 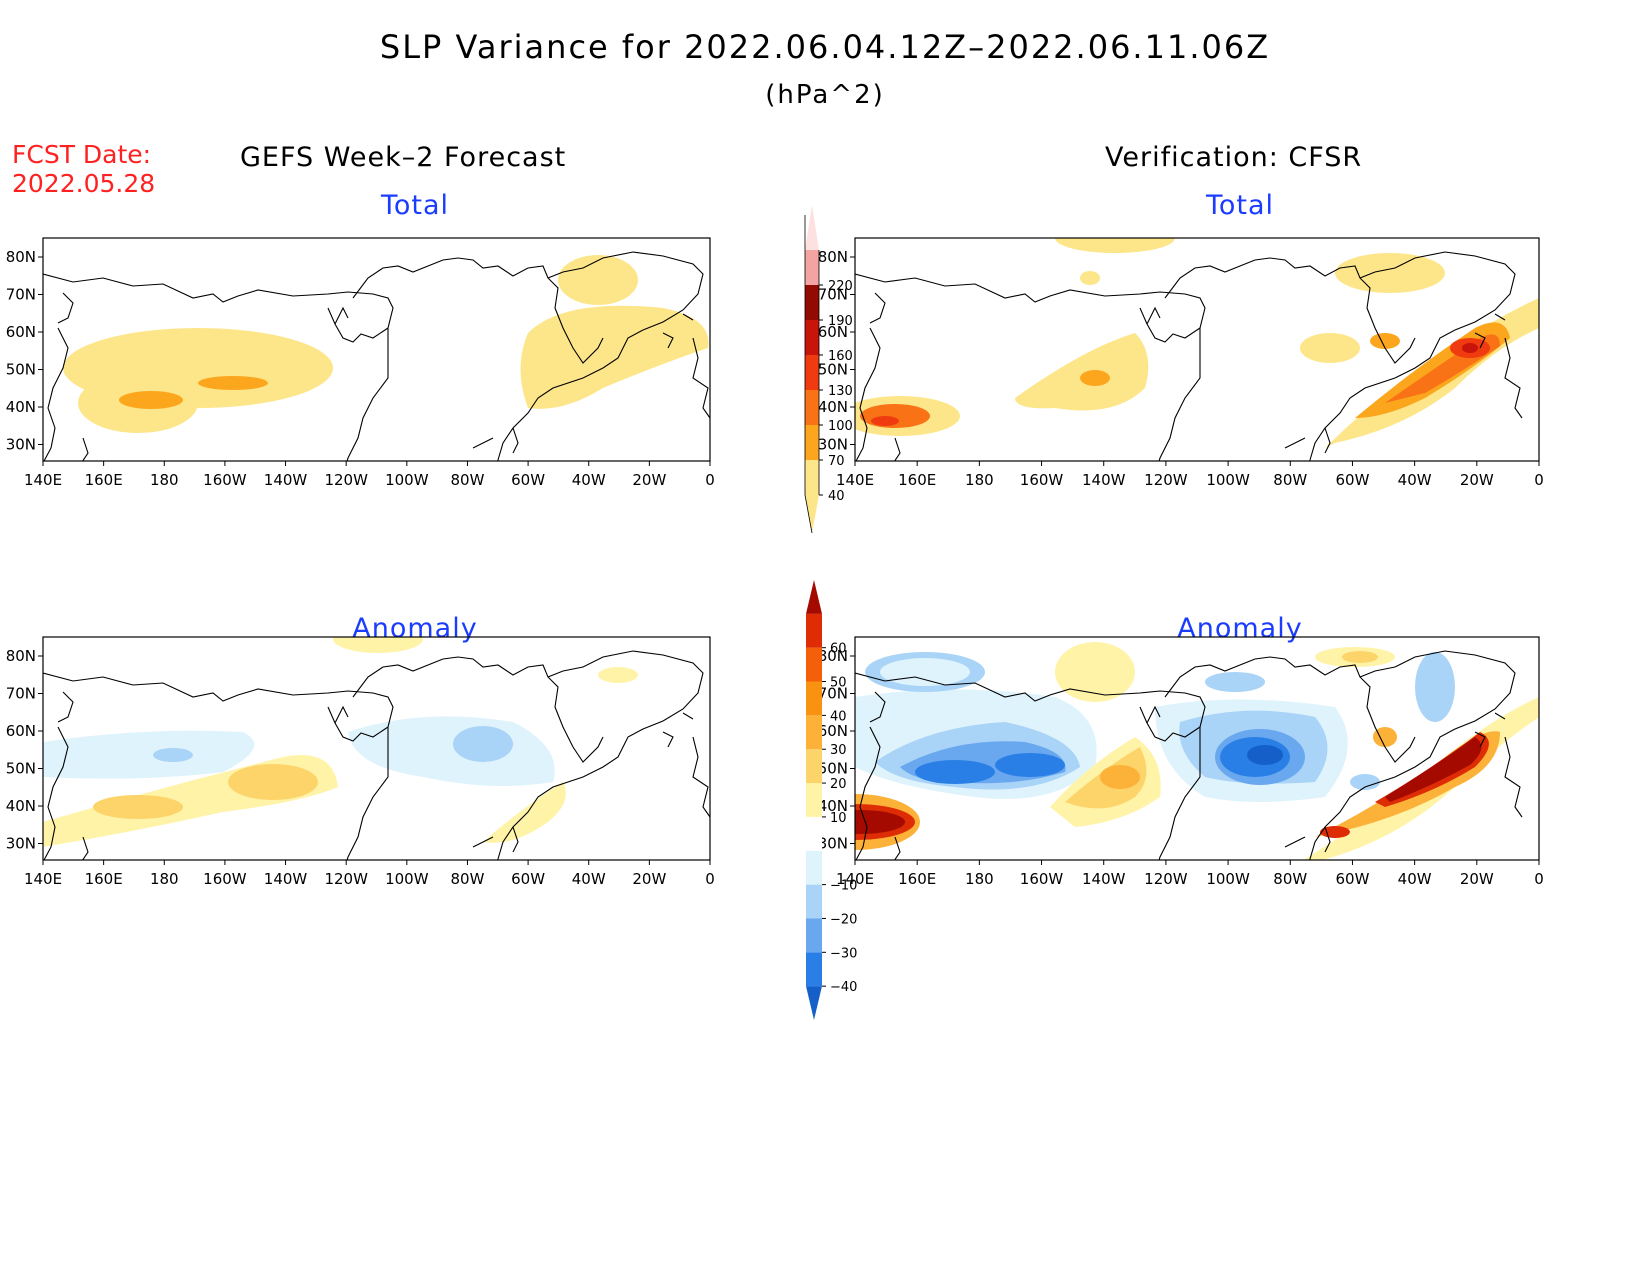 I want to click on forecast-anomaly-lat-tick: 70N, so click(x=21, y=694).